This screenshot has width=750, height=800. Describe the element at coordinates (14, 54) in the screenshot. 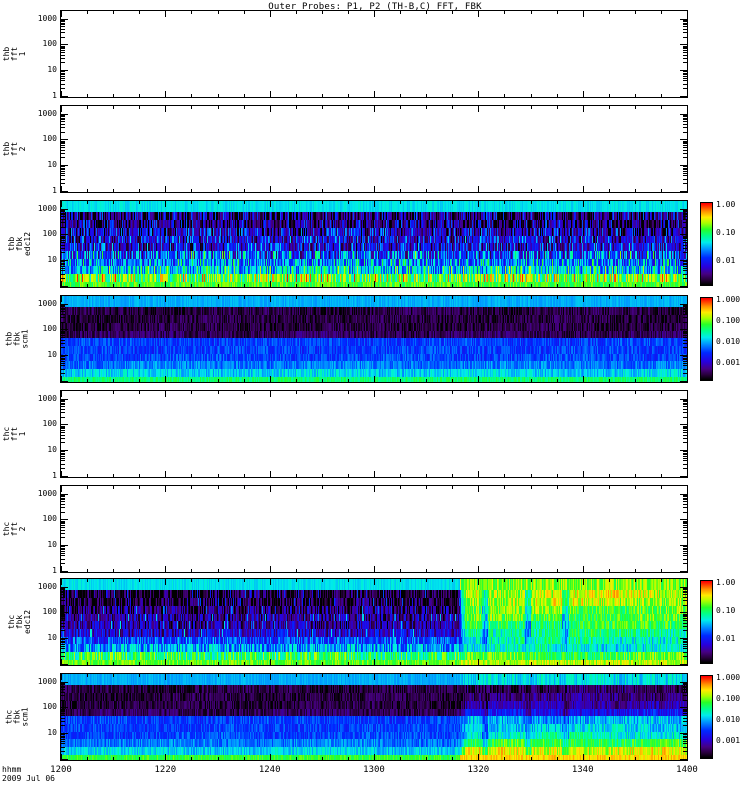

I see `panel-label-thb-fft-1: thb fft 1` at that location.